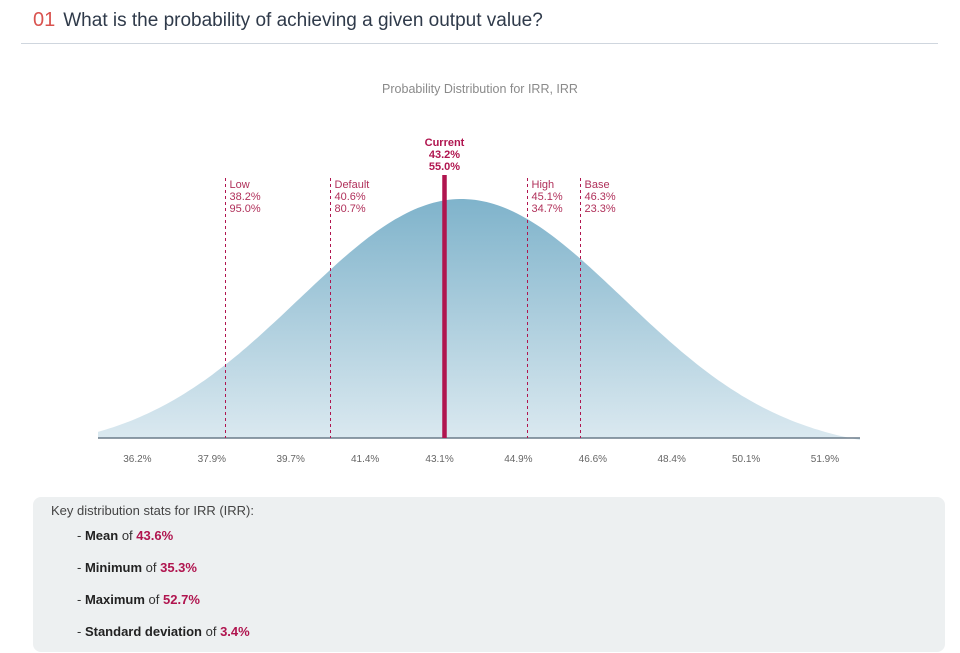  Describe the element at coordinates (547, 209) in the screenshot. I see `marker-label-high: 34.7%` at that location.